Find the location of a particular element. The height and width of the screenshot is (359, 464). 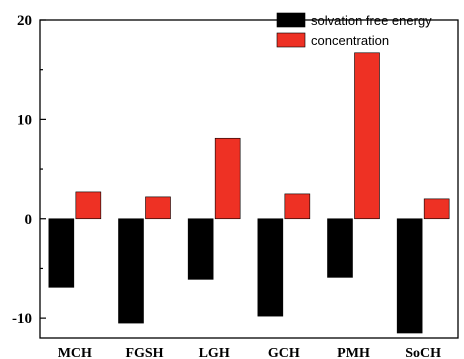

legend-label: solvation free energy is located at coordinates (371, 20).